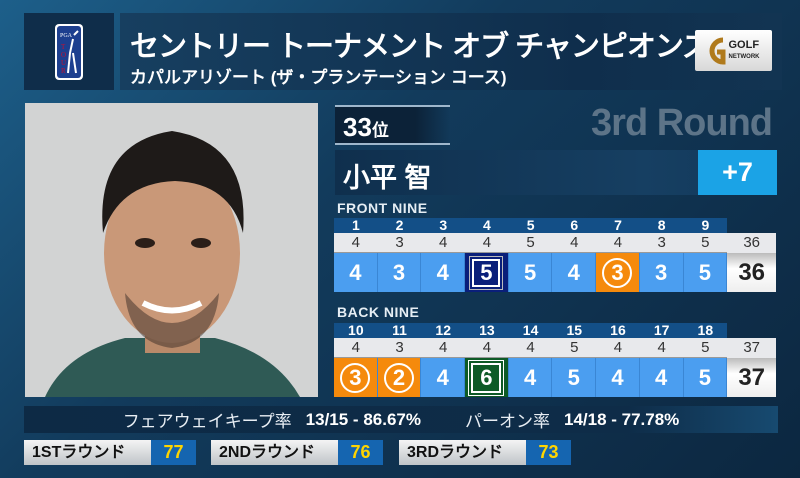  What do you see at coordinates (87, 452) in the screenshot?
I see `round-label: 1STラウンド` at bounding box center [87, 452].